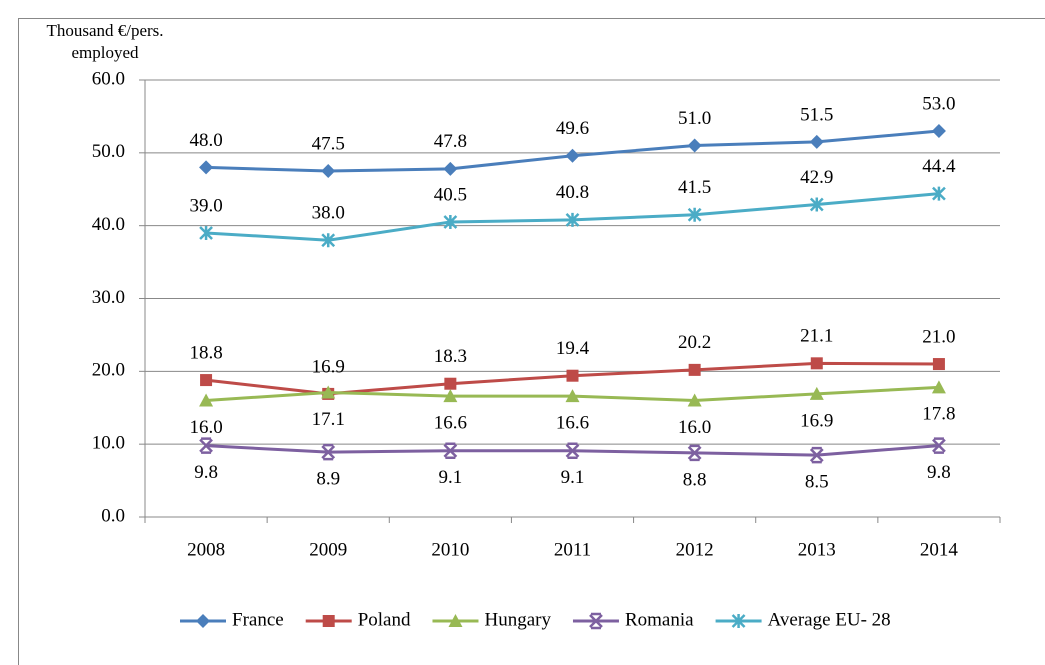 The image size is (1045, 665). I want to click on legend-item: France, so click(232, 619).